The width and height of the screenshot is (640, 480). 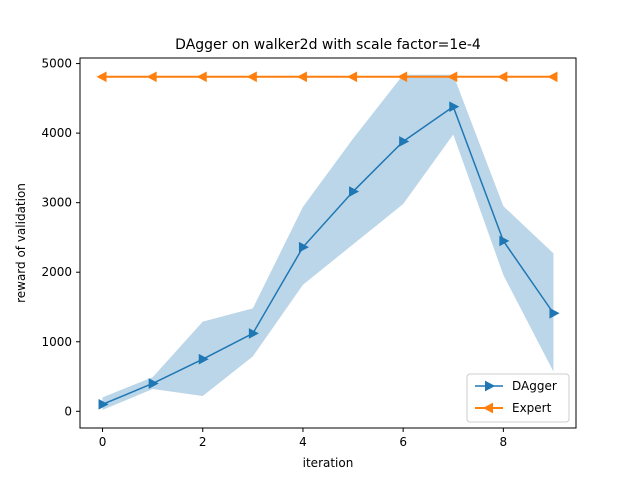 What do you see at coordinates (328, 463) in the screenshot?
I see `x-axis-label: iteration` at bounding box center [328, 463].